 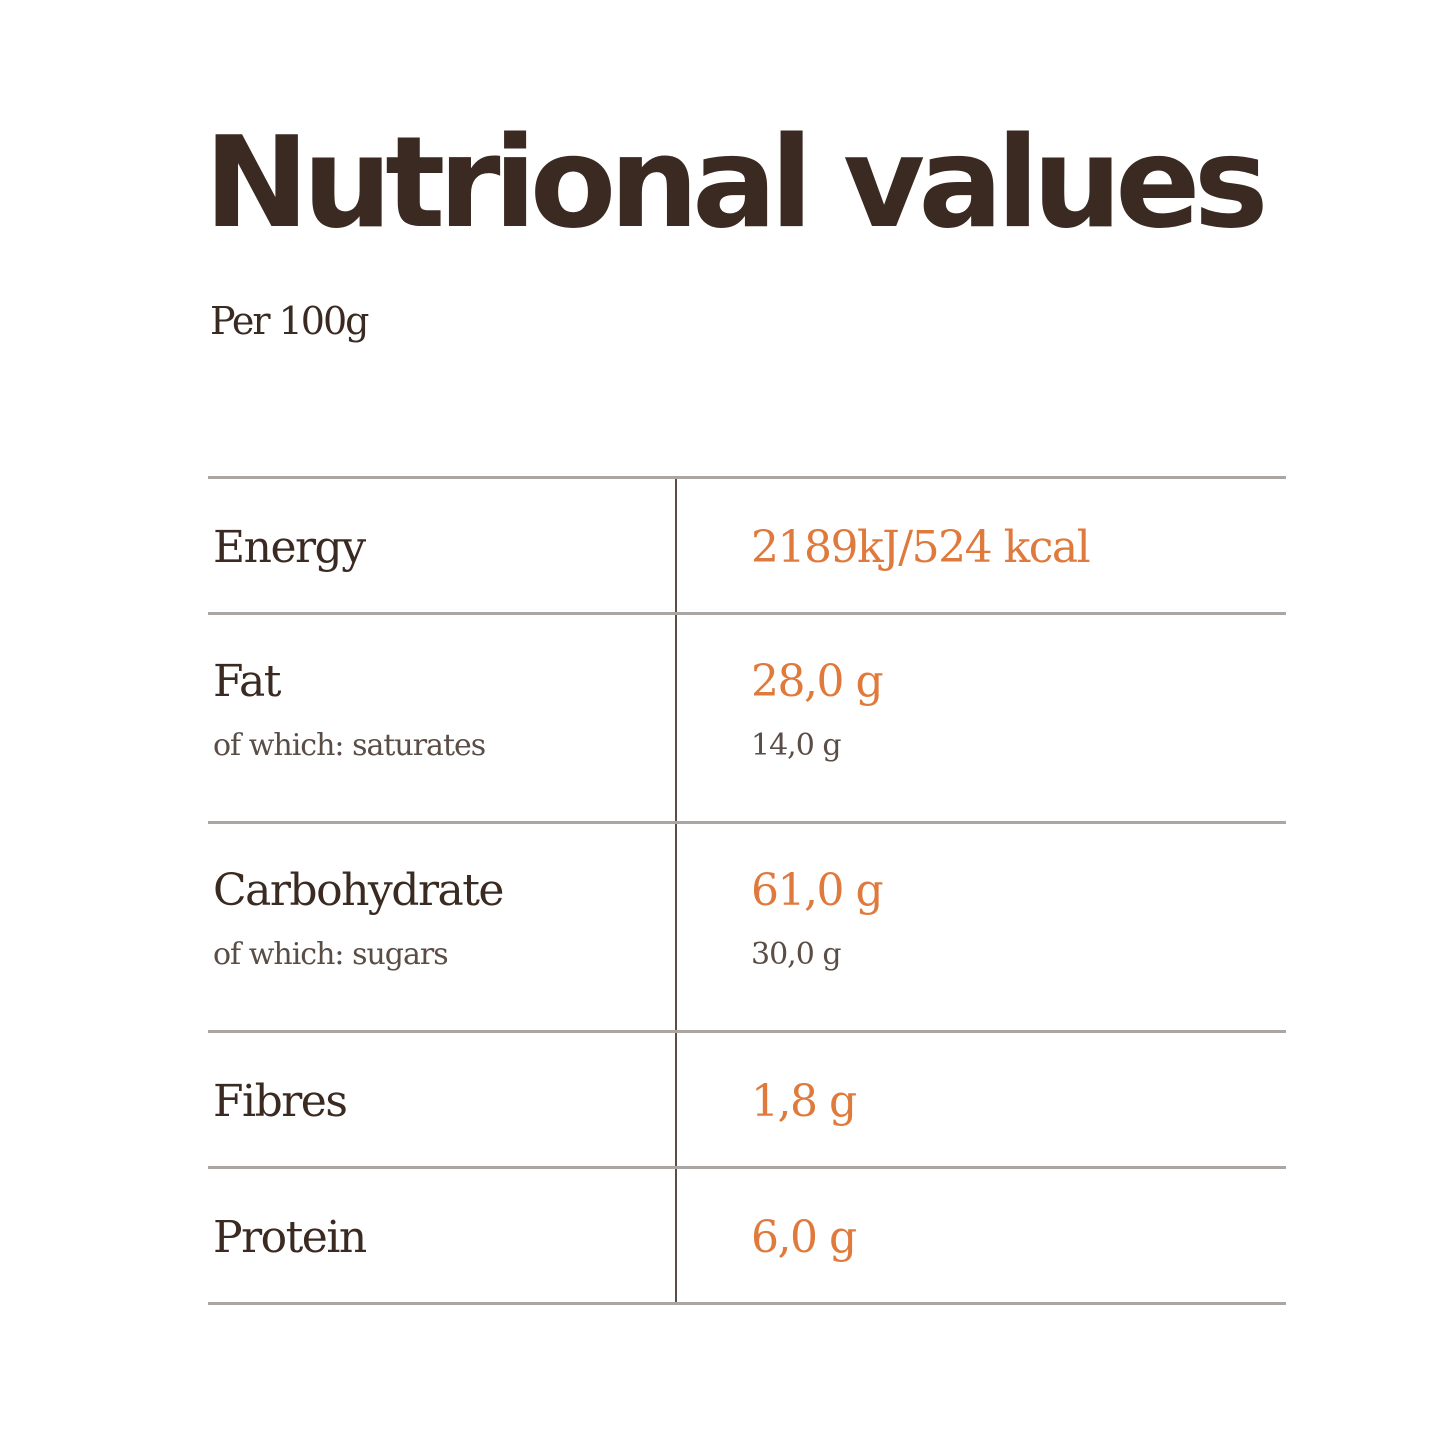 What do you see at coordinates (280, 1101) in the screenshot?
I see `nutrient-label: Fibres` at bounding box center [280, 1101].